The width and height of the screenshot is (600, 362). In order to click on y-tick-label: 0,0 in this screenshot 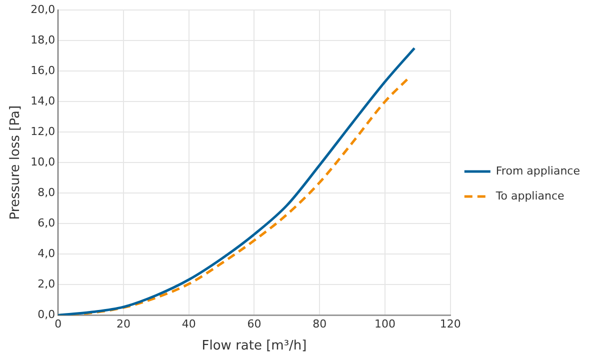, I will do `click(47, 315)`.